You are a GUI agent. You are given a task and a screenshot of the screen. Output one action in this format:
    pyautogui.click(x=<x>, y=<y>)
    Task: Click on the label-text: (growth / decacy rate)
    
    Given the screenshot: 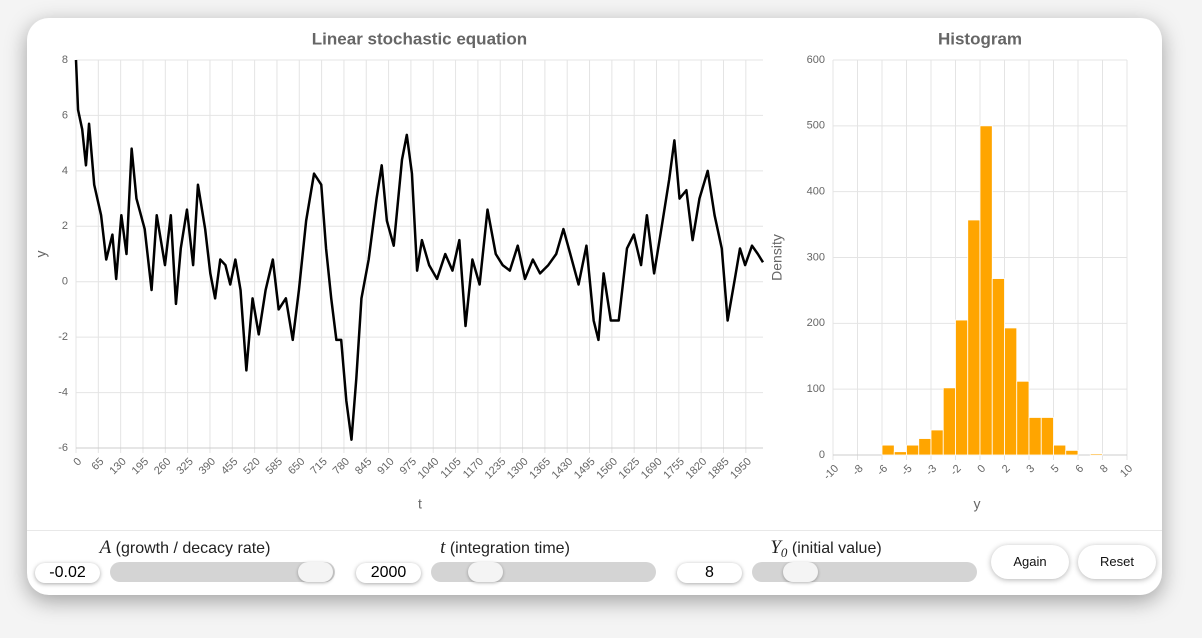 What is the action you would take?
    pyautogui.click(x=193, y=548)
    